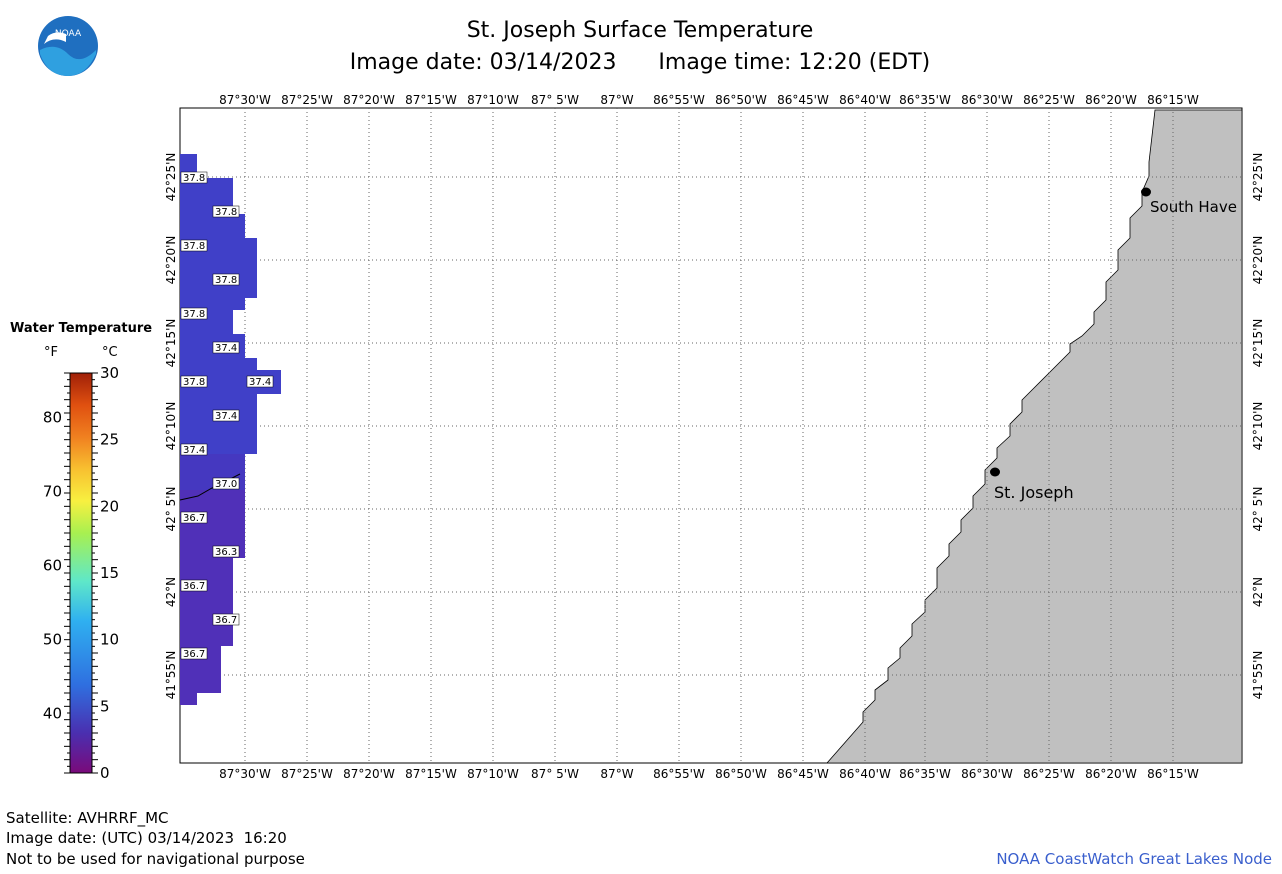 The width and height of the screenshot is (1282, 874). What do you see at coordinates (68, 34) in the screenshot?
I see `logo-text: NOAA` at bounding box center [68, 34].